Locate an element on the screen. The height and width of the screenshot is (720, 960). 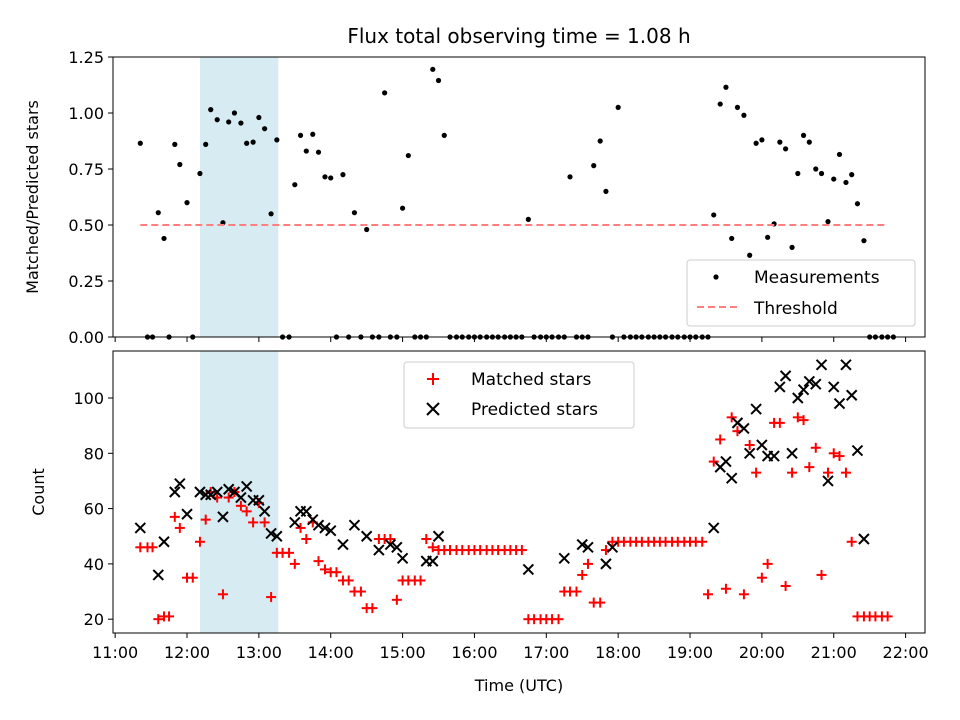
x-tick-label: 18:00 is located at coordinates (618, 652).